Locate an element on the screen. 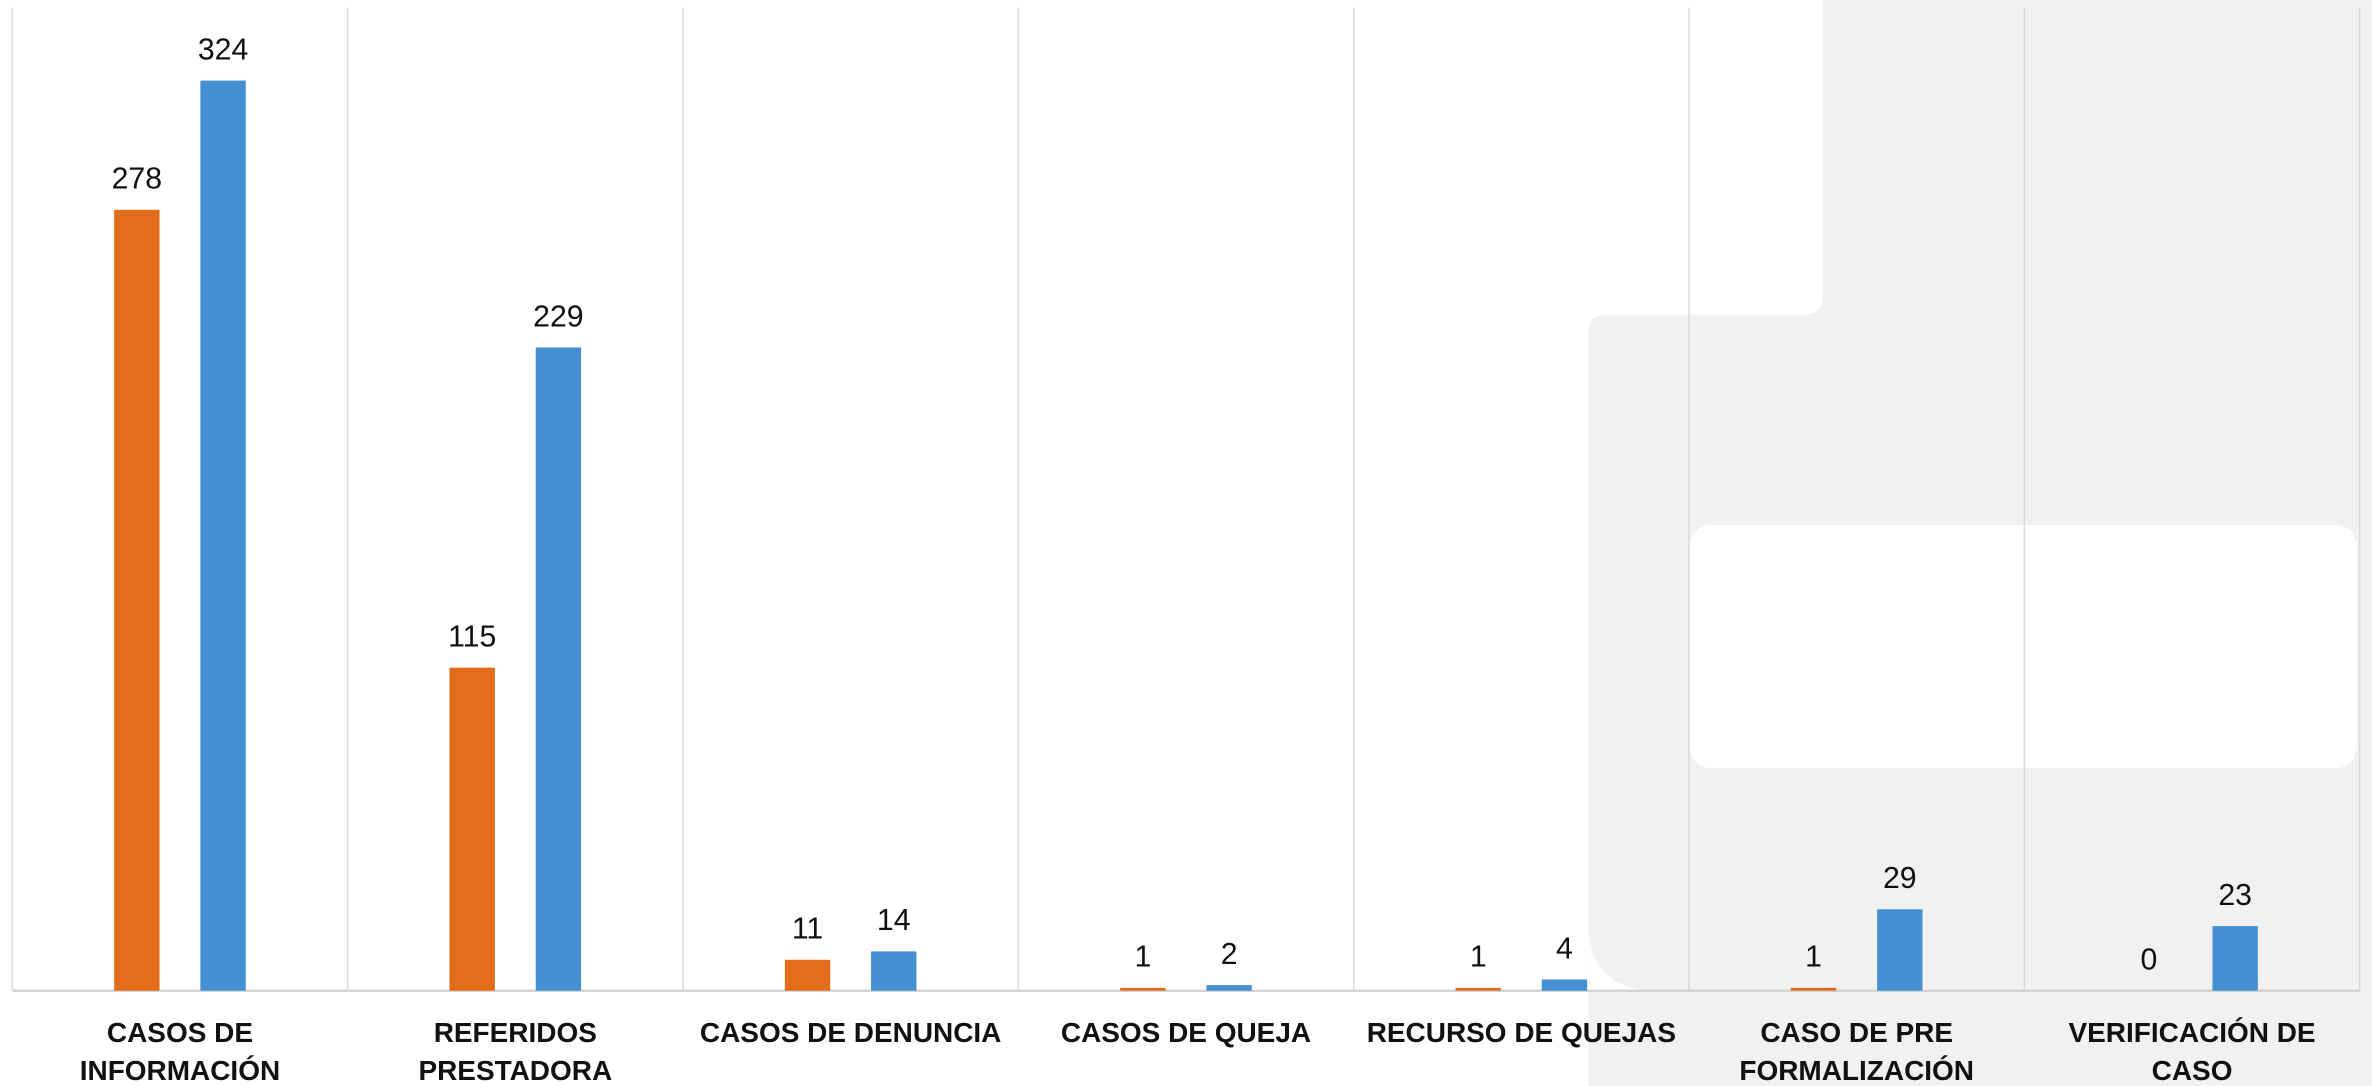 The width and height of the screenshot is (2372, 1086). background-corner is located at coordinates (1626, 957).